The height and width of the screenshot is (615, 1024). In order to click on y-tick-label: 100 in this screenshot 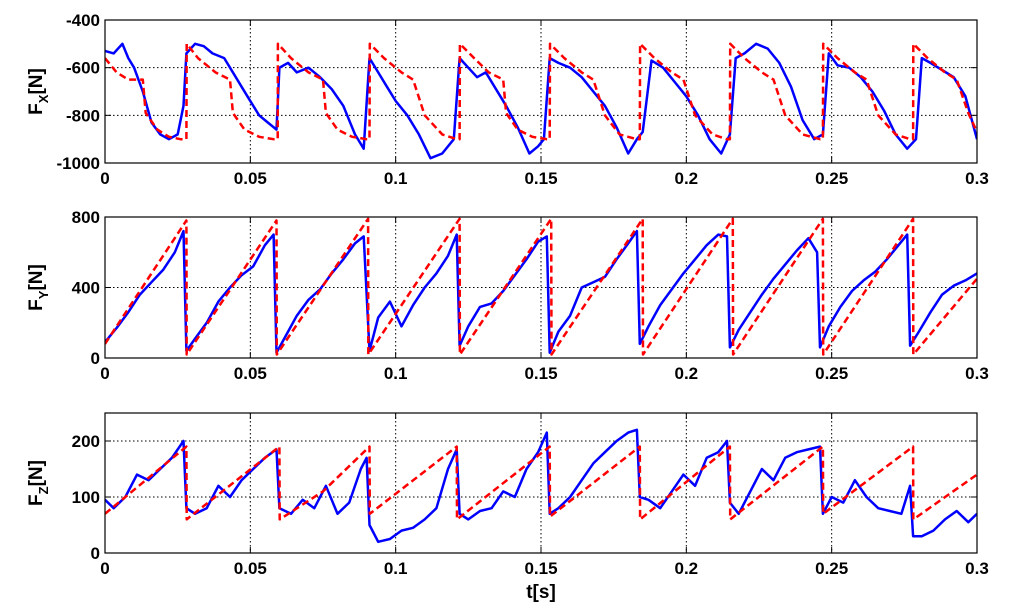, I will do `click(86, 497)`.